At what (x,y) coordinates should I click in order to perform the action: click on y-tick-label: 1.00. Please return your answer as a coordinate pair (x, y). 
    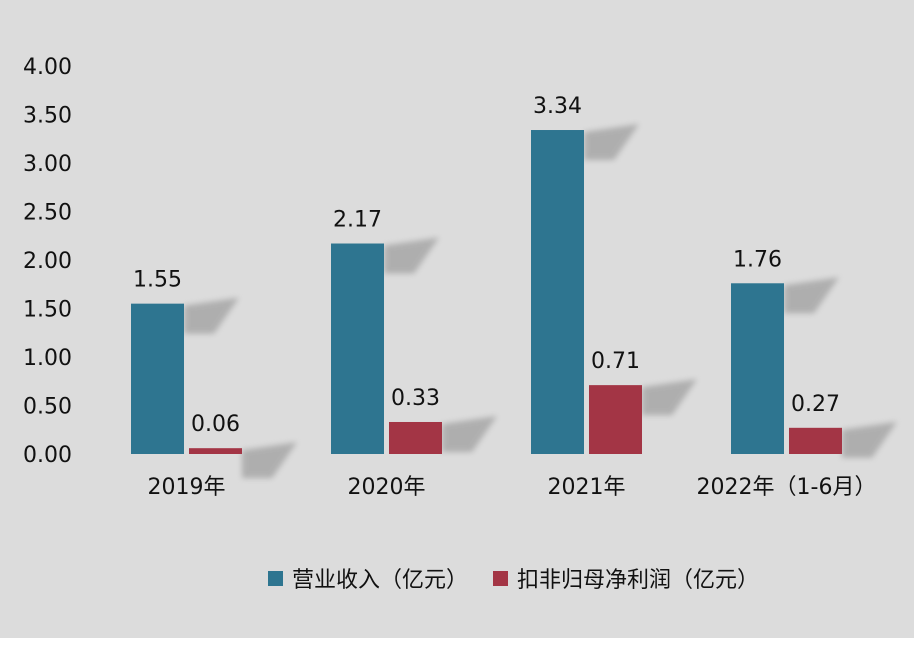
    Looking at the image, I should click on (47, 358).